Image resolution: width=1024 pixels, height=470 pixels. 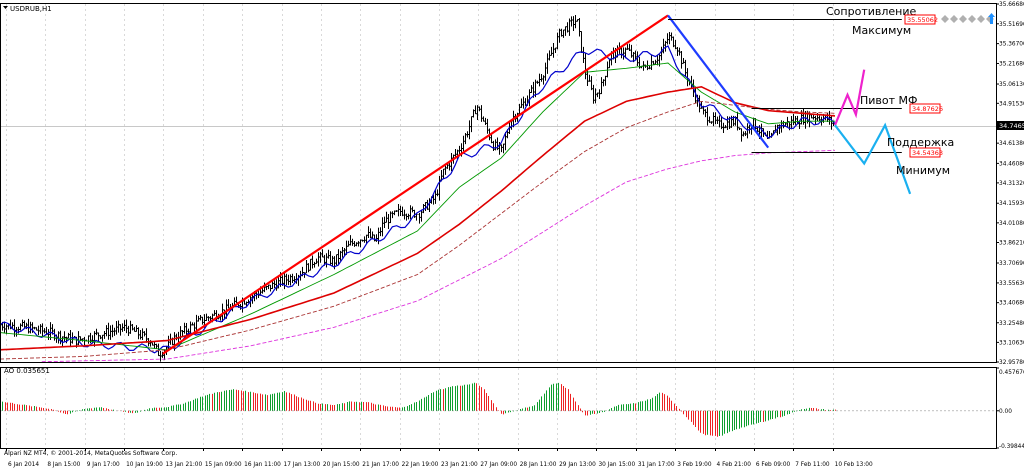 I want to click on forecast-path-cyan, so click(x=873, y=158).